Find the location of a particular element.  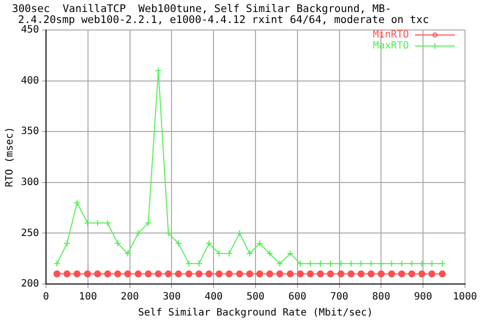

y-tick-label: 200 is located at coordinates (30, 284).